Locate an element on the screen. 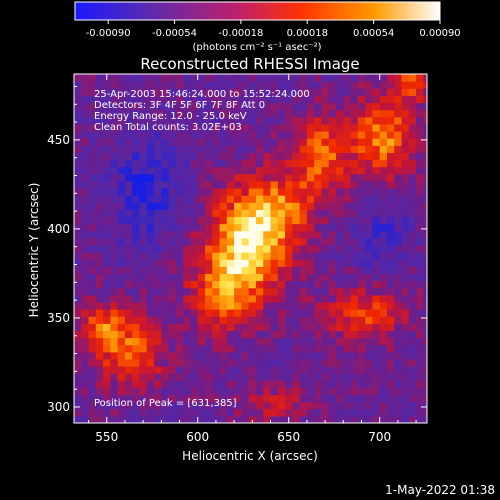 The width and height of the screenshot is (500, 500). peak-position-label: Position of Peak = [631,385] is located at coordinates (165, 403).